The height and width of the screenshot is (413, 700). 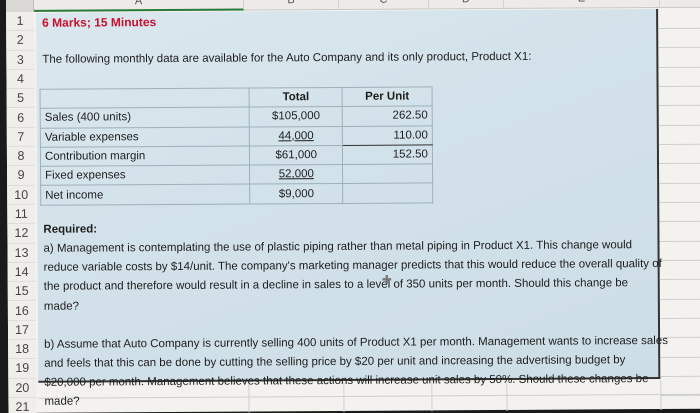 I want to click on row-header-15: 15, so click(x=21, y=292).